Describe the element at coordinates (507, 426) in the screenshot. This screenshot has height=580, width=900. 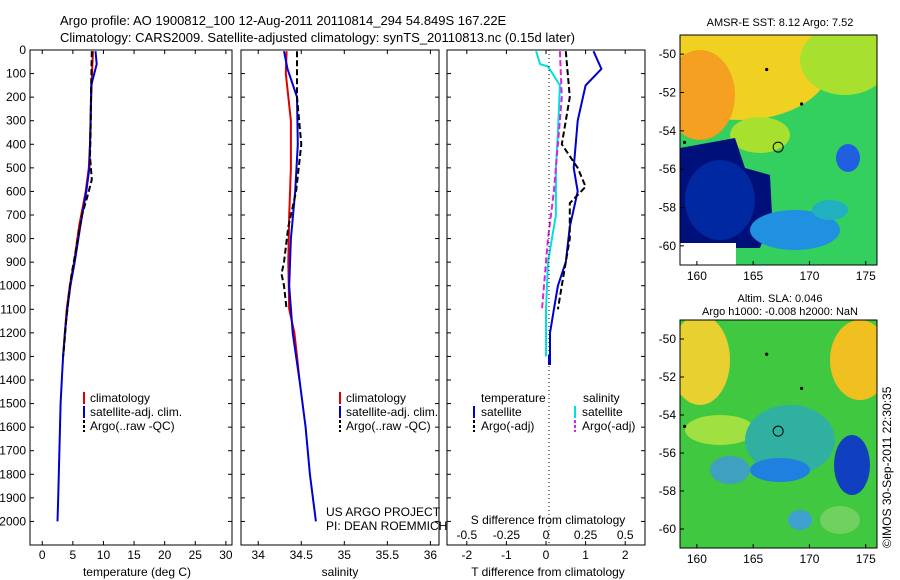
I see `legend-label-temperature-argo: Argo(-adj)` at that location.